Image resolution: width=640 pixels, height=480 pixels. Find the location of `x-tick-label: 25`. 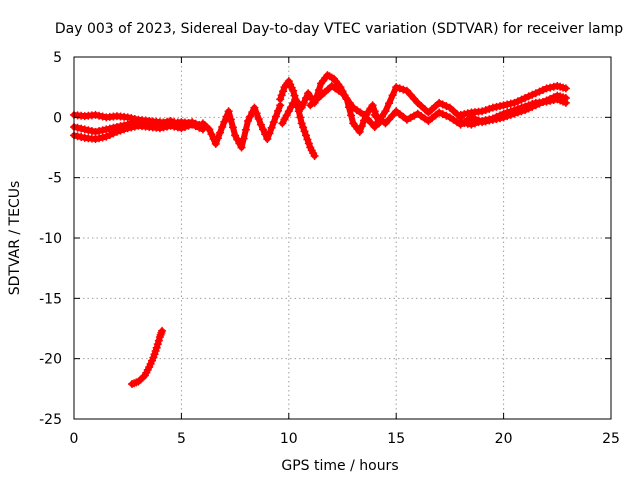

x-tick-label: 25 is located at coordinates (611, 439).